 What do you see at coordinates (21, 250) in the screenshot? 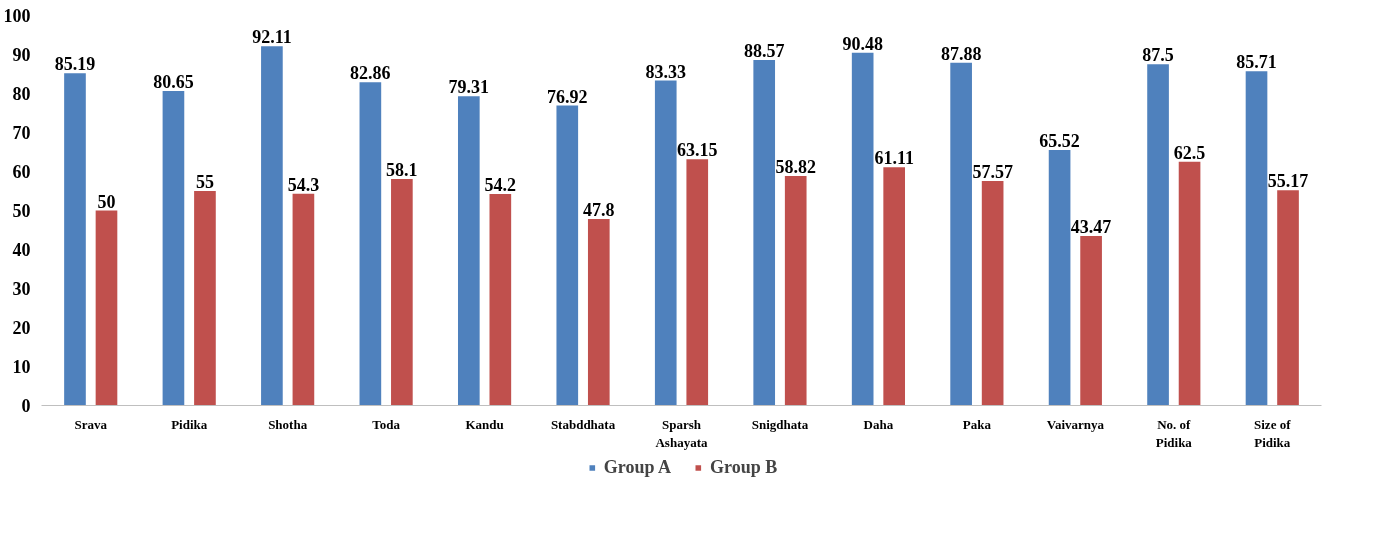
I see `y-tick-label: 40` at bounding box center [21, 250].